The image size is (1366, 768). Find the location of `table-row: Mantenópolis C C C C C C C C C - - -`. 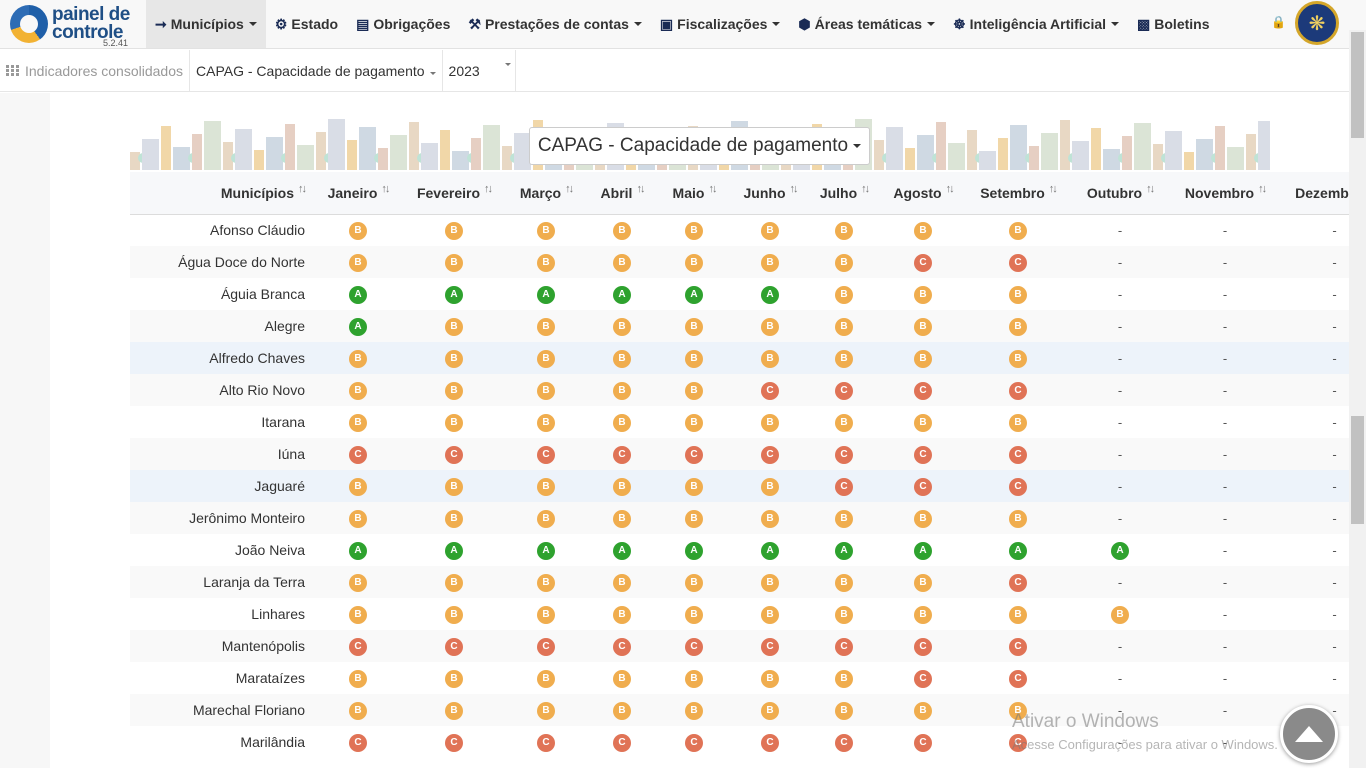

table-row: Mantenópolis C C C C C C C C C - - - is located at coordinates (739, 646).